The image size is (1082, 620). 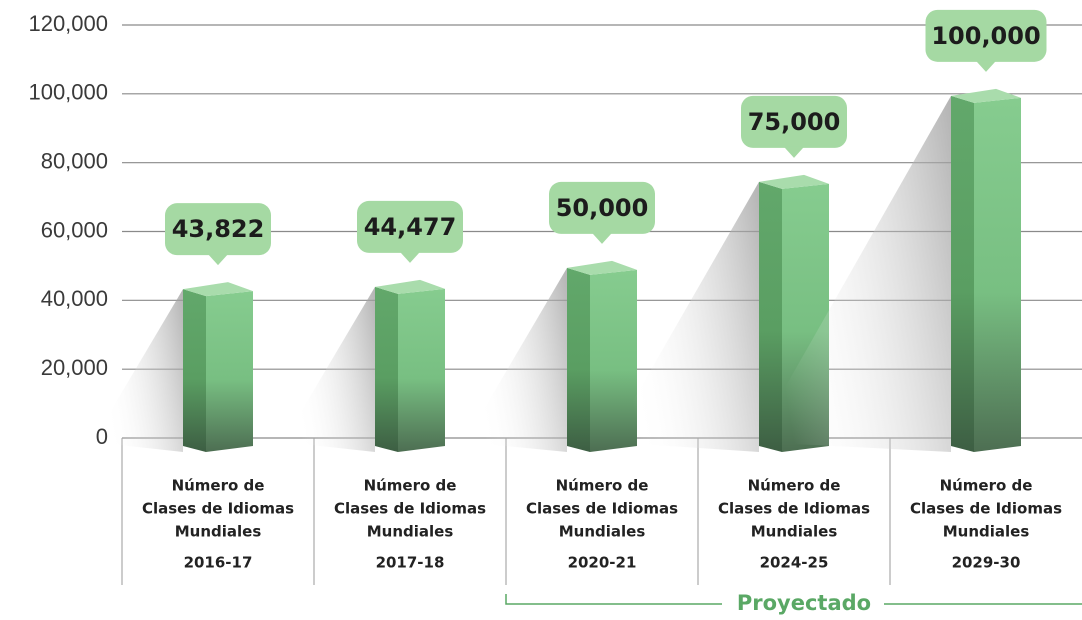 I want to click on x-tick-label: 2029-30, so click(x=986, y=563).